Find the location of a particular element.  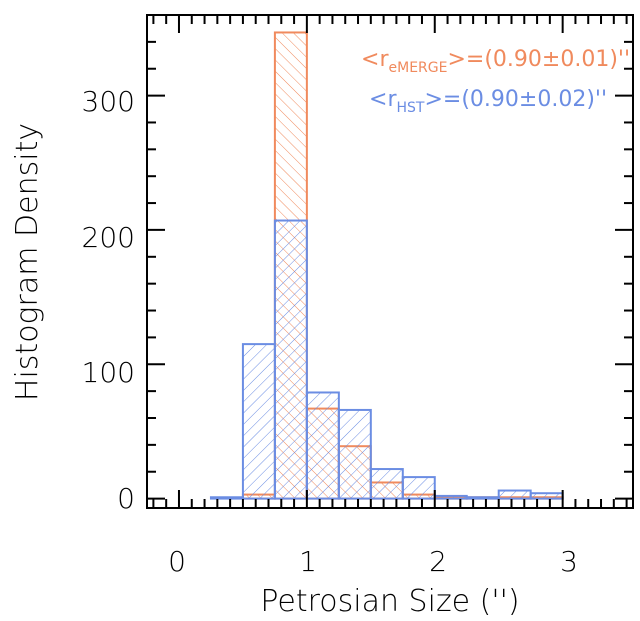

x-tick-labels: 0 1 2 3 is located at coordinates (373, 561).